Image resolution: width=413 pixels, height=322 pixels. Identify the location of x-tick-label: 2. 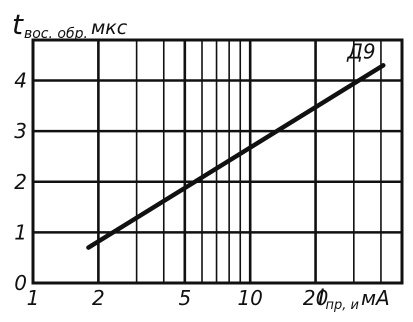
(98, 298).